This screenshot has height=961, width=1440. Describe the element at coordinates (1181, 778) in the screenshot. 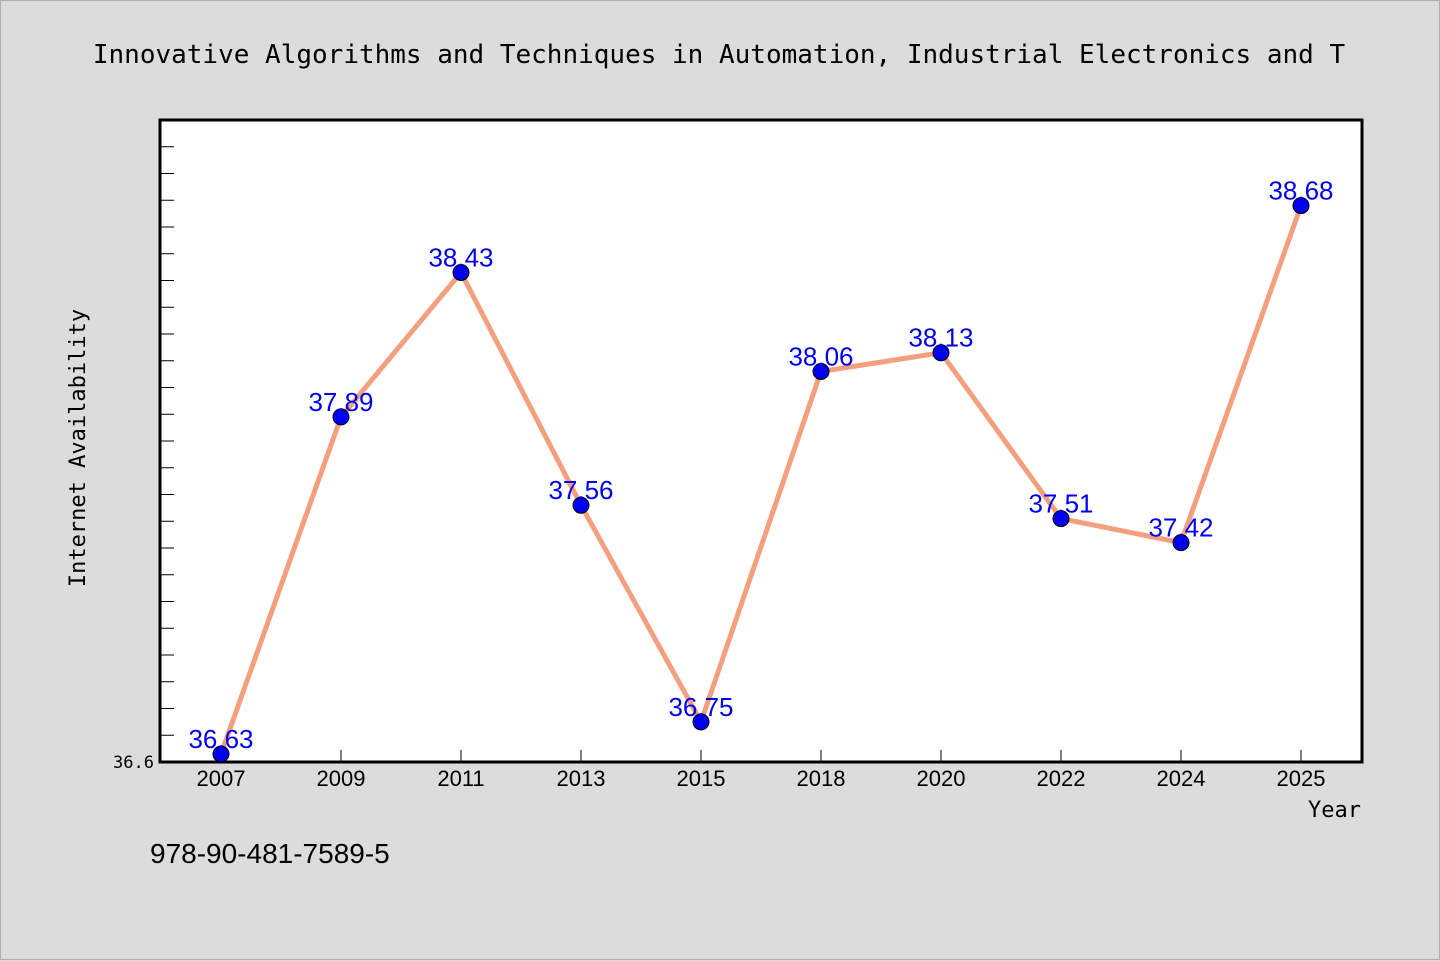

I see `x-tick-label: 2024` at that location.